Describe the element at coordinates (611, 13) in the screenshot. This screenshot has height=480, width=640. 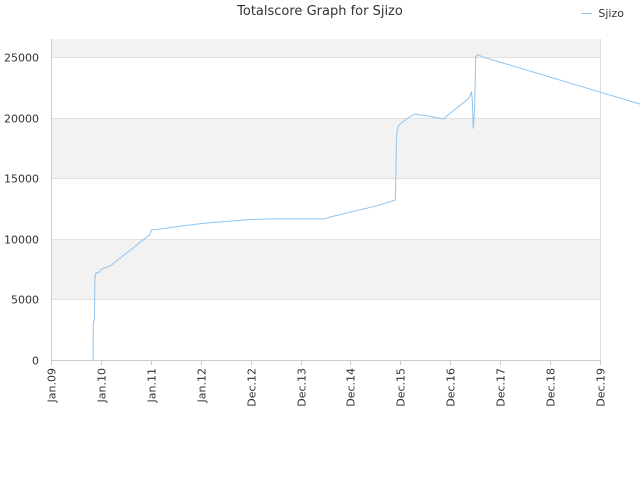
I see `legend-label-sjizo: Sjizo` at that location.